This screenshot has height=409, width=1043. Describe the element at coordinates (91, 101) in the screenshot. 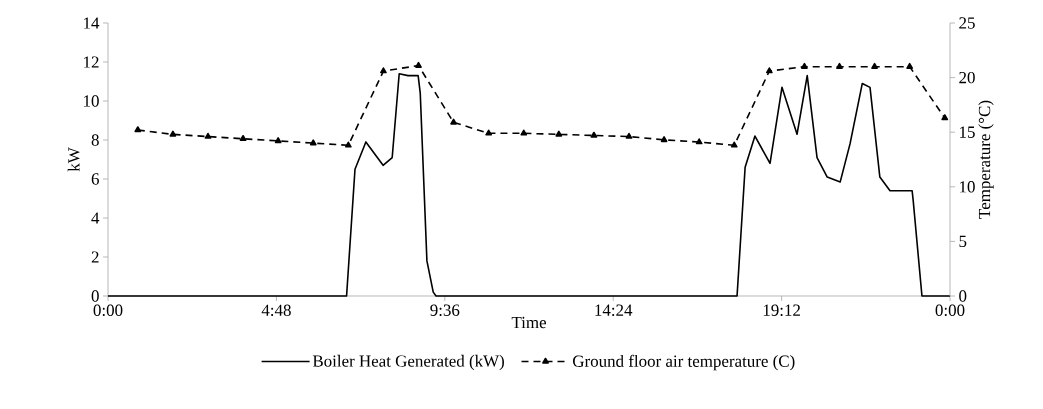

I see `y-tick-label: 10` at that location.